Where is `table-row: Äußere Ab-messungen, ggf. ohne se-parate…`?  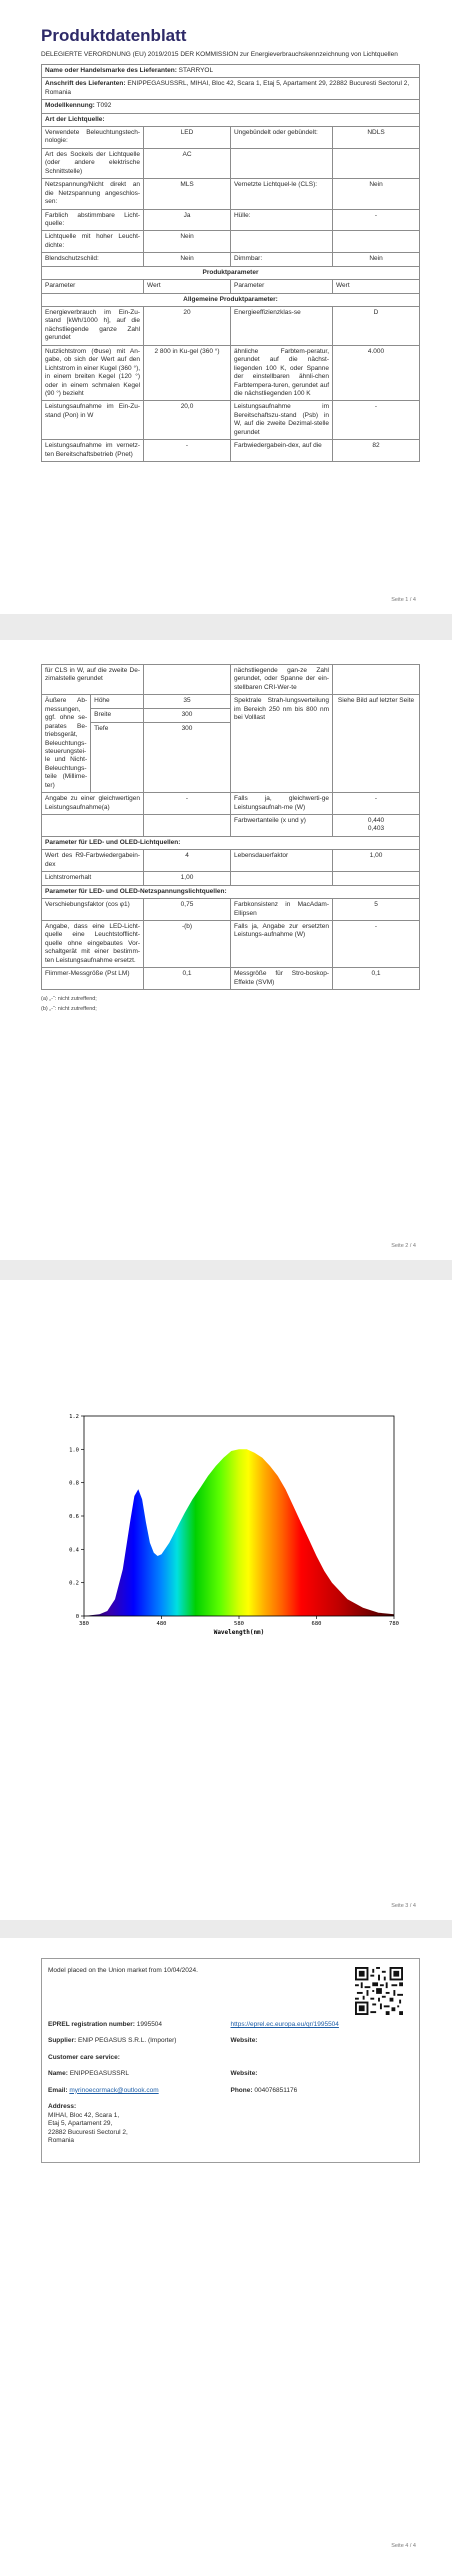
table-row: Äußere Ab-messungen, ggf. ohne se-parate… is located at coordinates (230, 744).